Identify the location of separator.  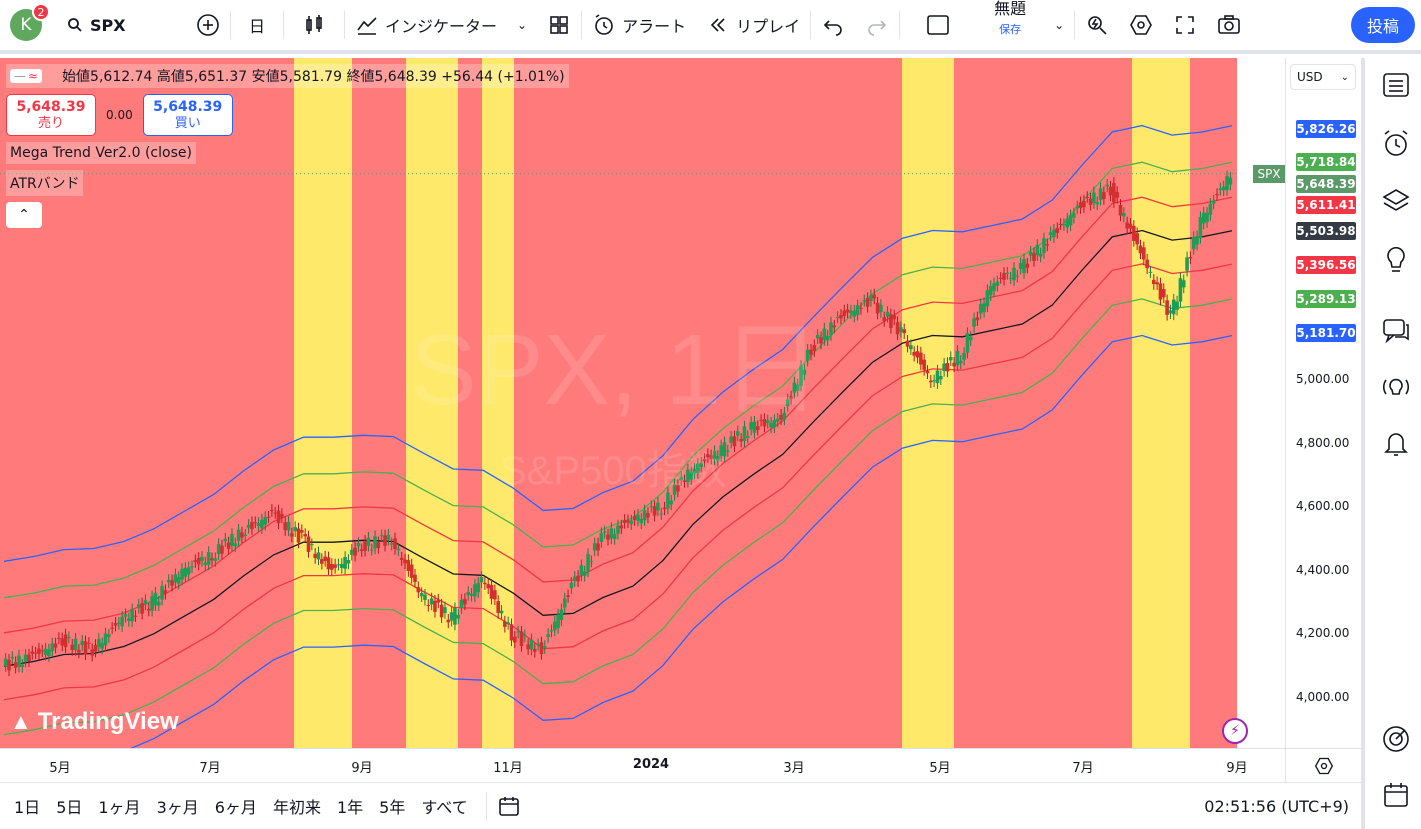
(284, 25).